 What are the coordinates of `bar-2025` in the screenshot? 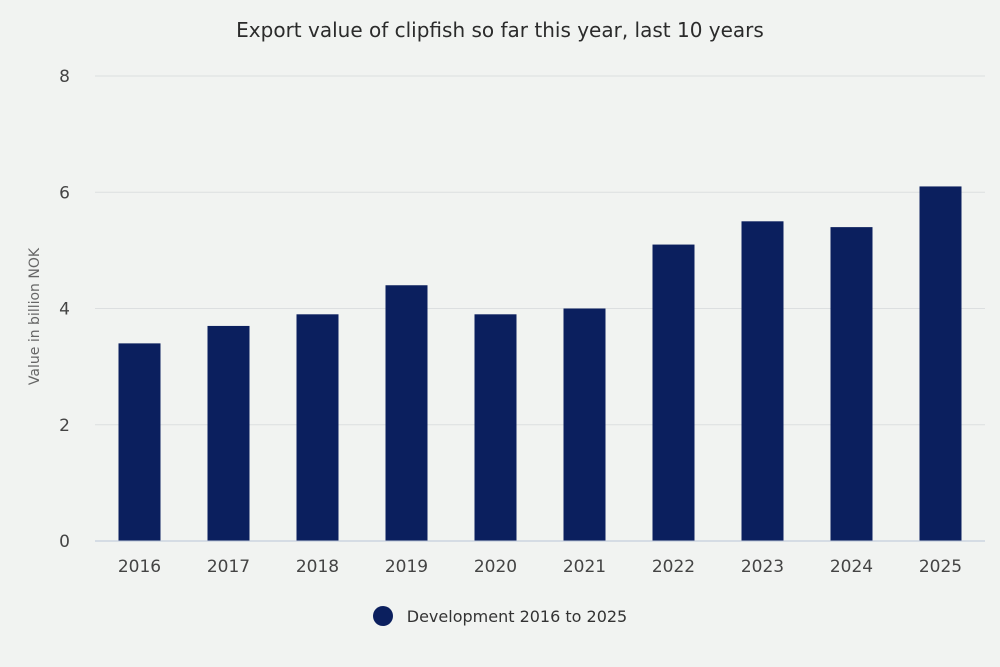 It's located at (940, 363).